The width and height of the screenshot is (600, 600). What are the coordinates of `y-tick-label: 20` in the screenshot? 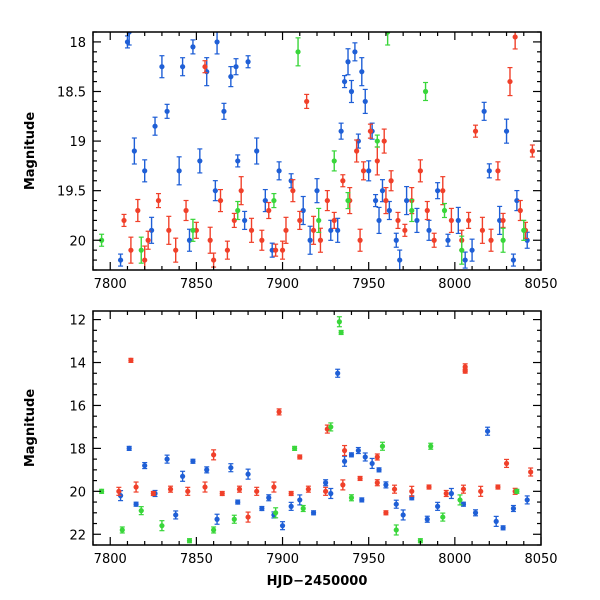 It's located at (77, 492).